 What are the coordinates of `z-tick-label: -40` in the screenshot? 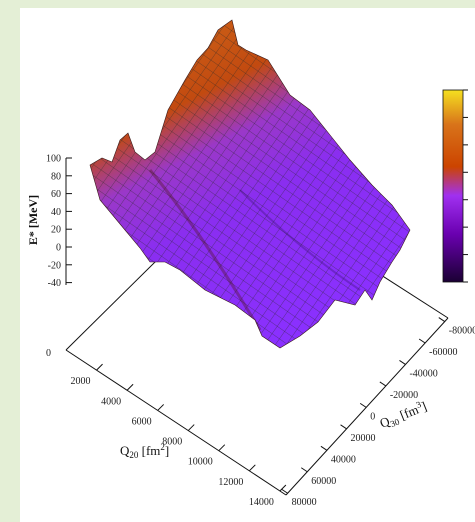 It's located at (54, 283).